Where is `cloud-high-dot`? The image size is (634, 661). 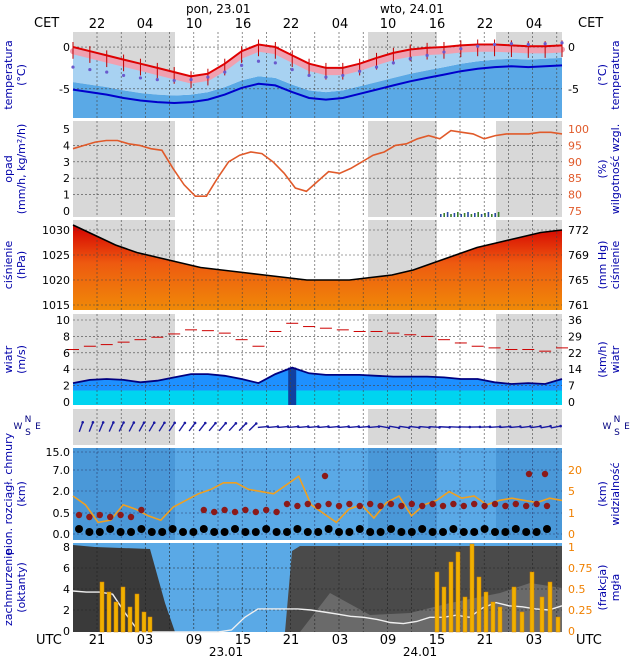
cloud-high-dot is located at coordinates (529, 474).